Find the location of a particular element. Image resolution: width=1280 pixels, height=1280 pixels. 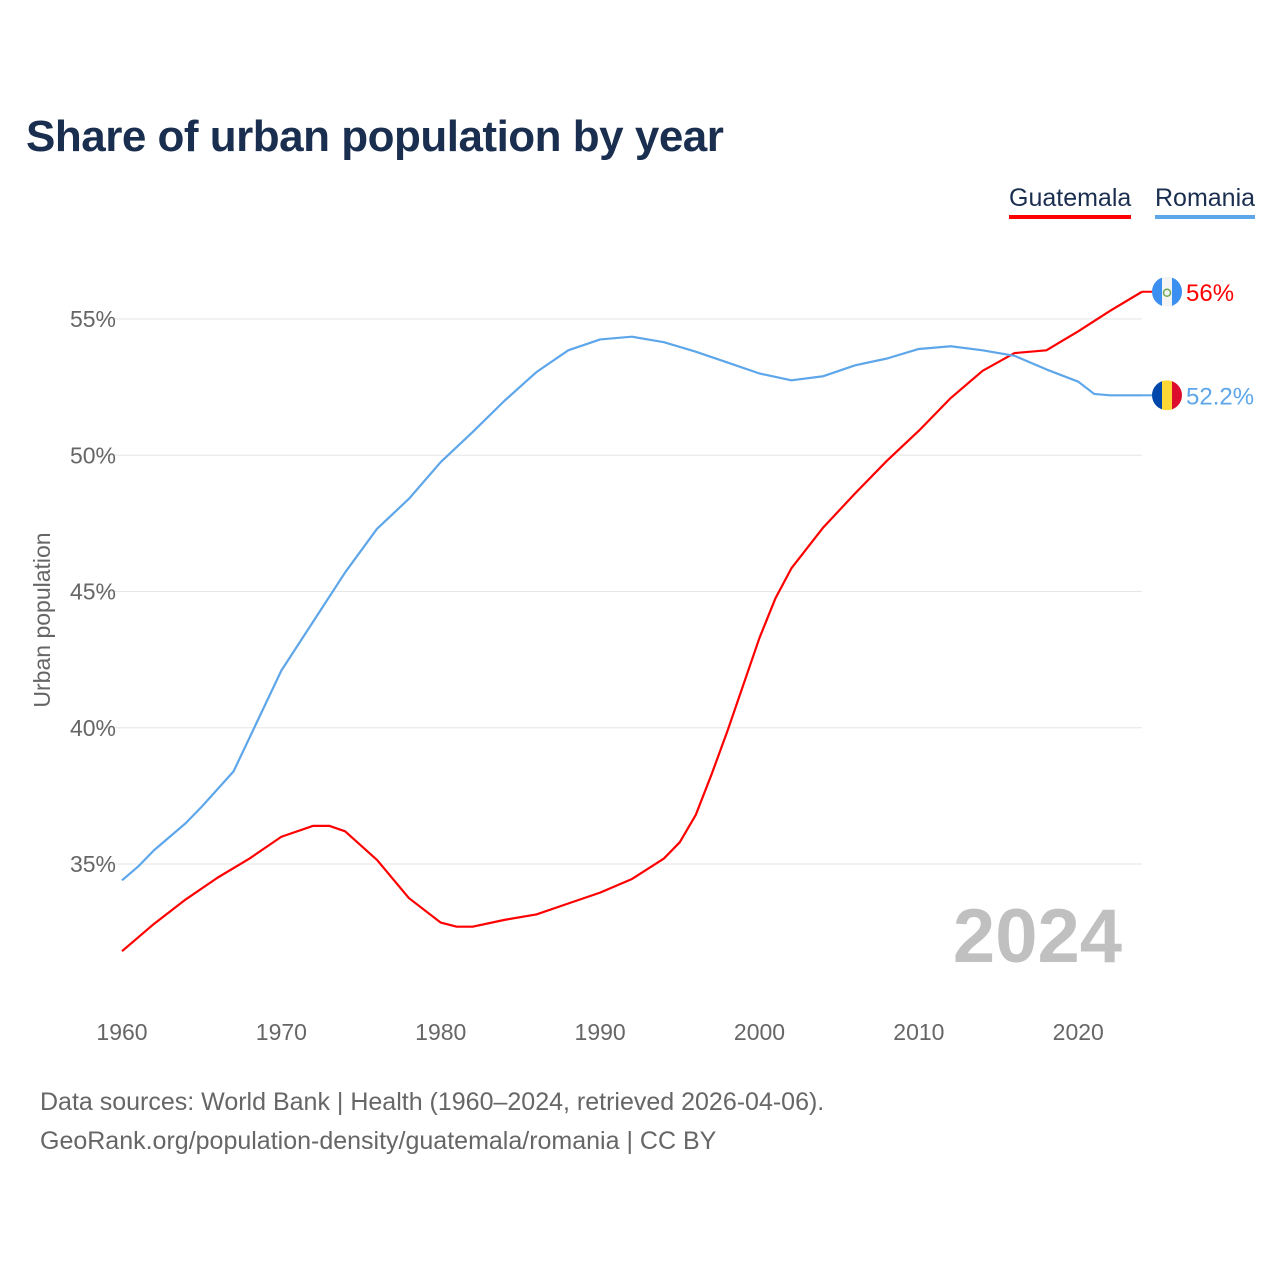

guatemala-flag-icon is located at coordinates (1167, 291).